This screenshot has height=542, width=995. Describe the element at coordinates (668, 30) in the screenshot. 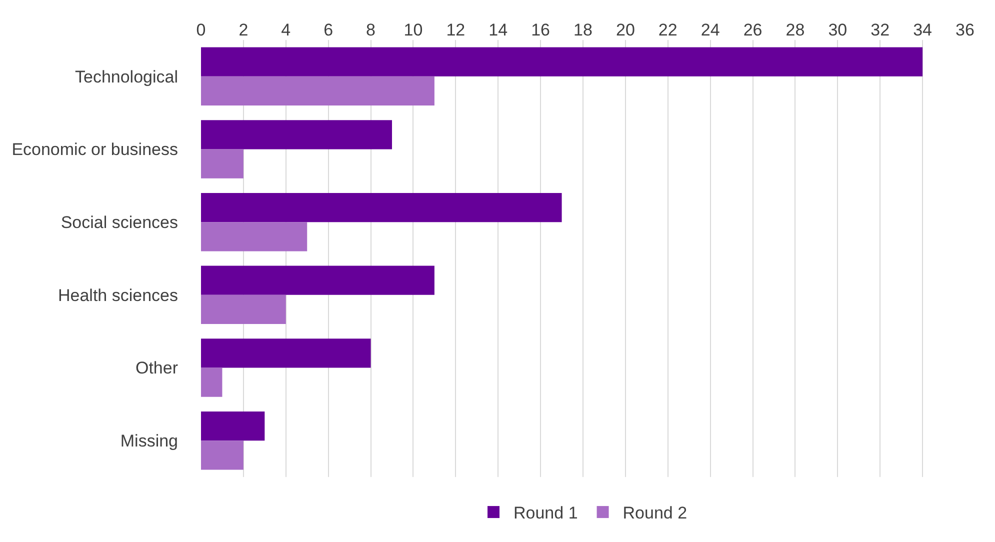

I see `x-tick-label: 22` at that location.